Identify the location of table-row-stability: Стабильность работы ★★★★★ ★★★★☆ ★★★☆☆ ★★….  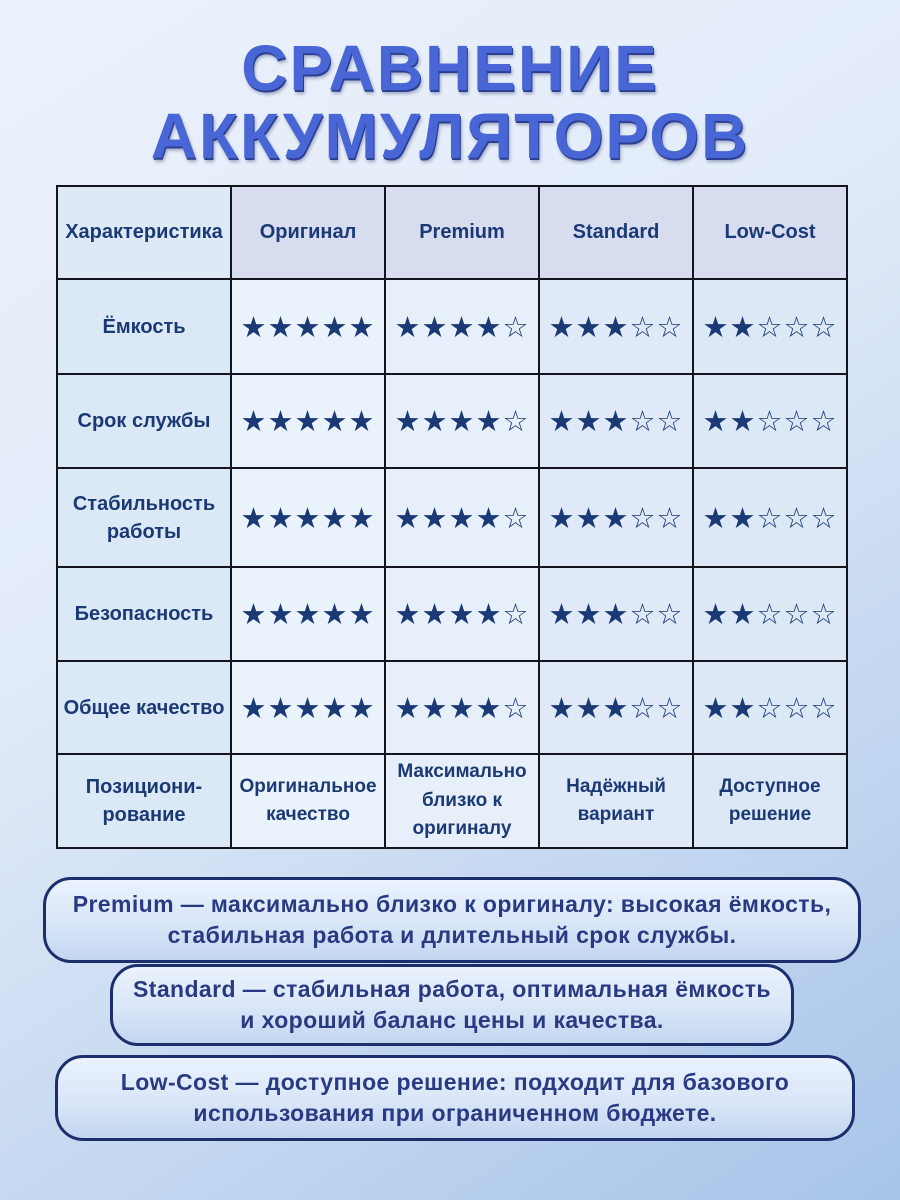
(452, 517).